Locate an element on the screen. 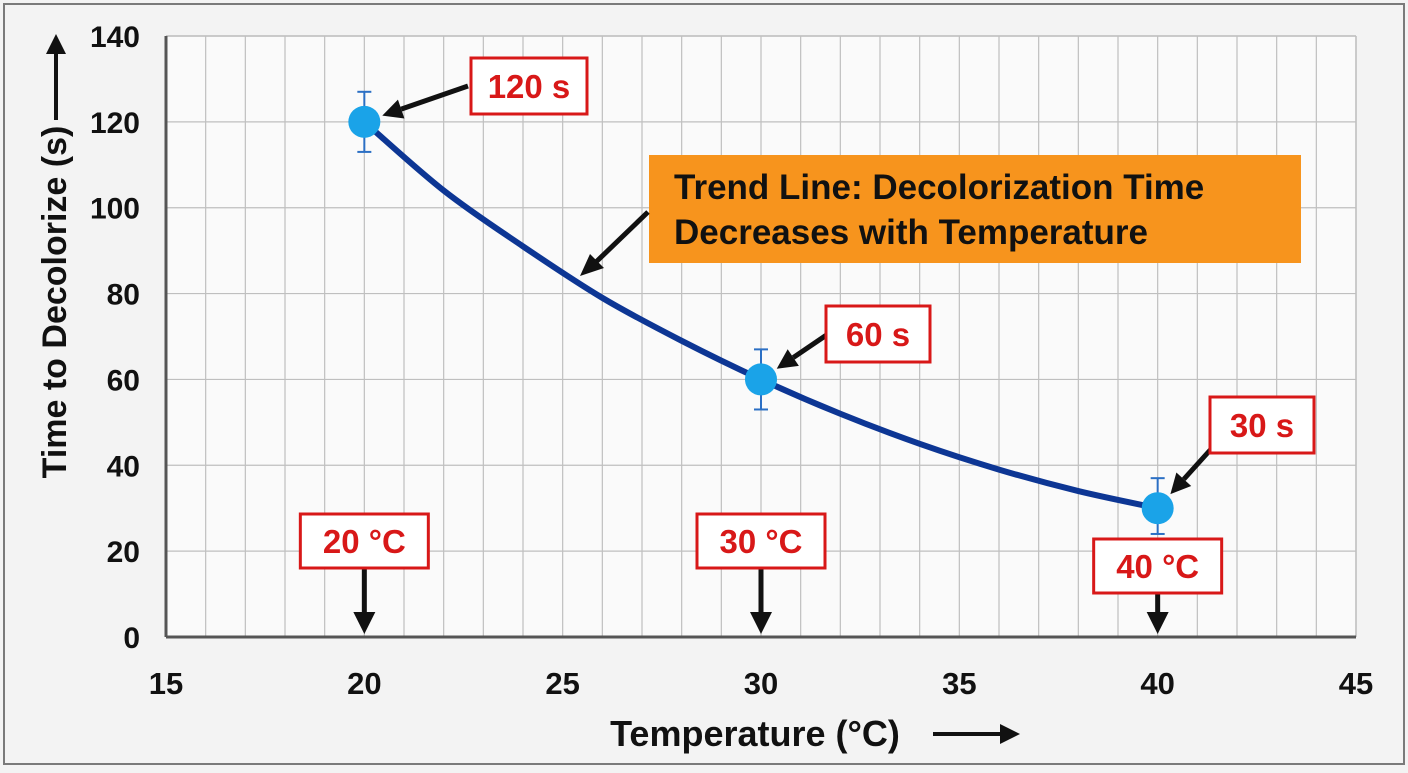  x-tick-label: 20 is located at coordinates (364, 683).